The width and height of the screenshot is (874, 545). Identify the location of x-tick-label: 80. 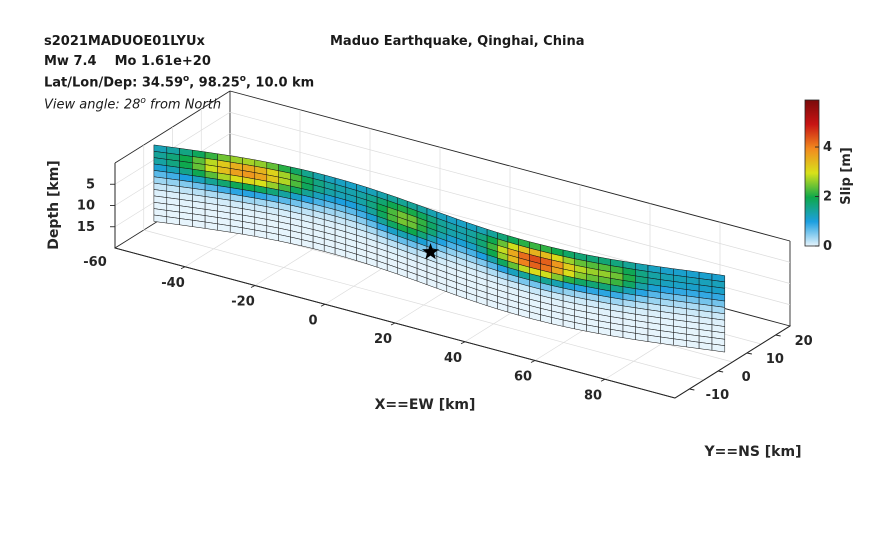
(593, 395).